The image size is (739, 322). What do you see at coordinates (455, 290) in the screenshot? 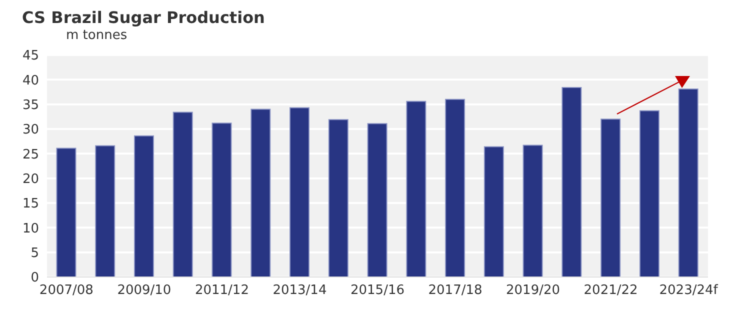
I see `x-tick-label: 2017/18` at bounding box center [455, 290].